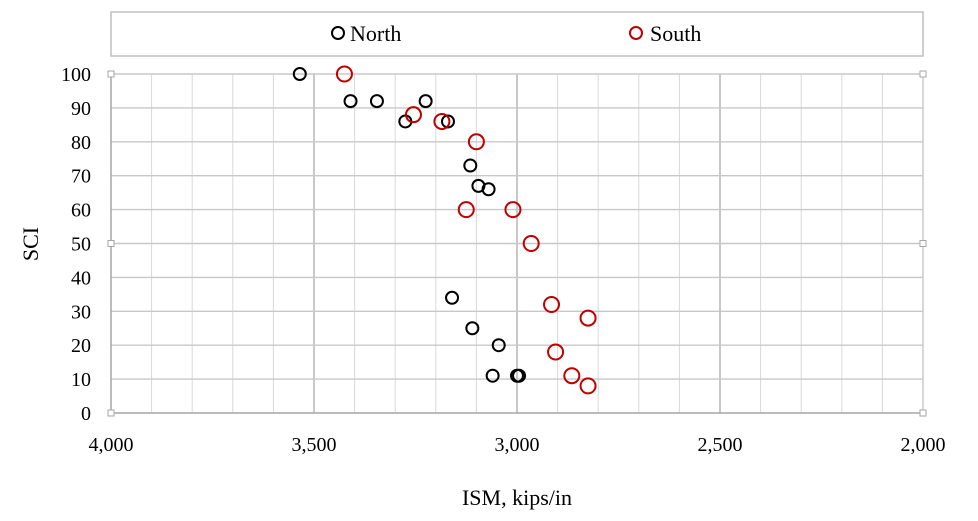  Describe the element at coordinates (375, 33) in the screenshot. I see `legend-label-north: North` at that location.